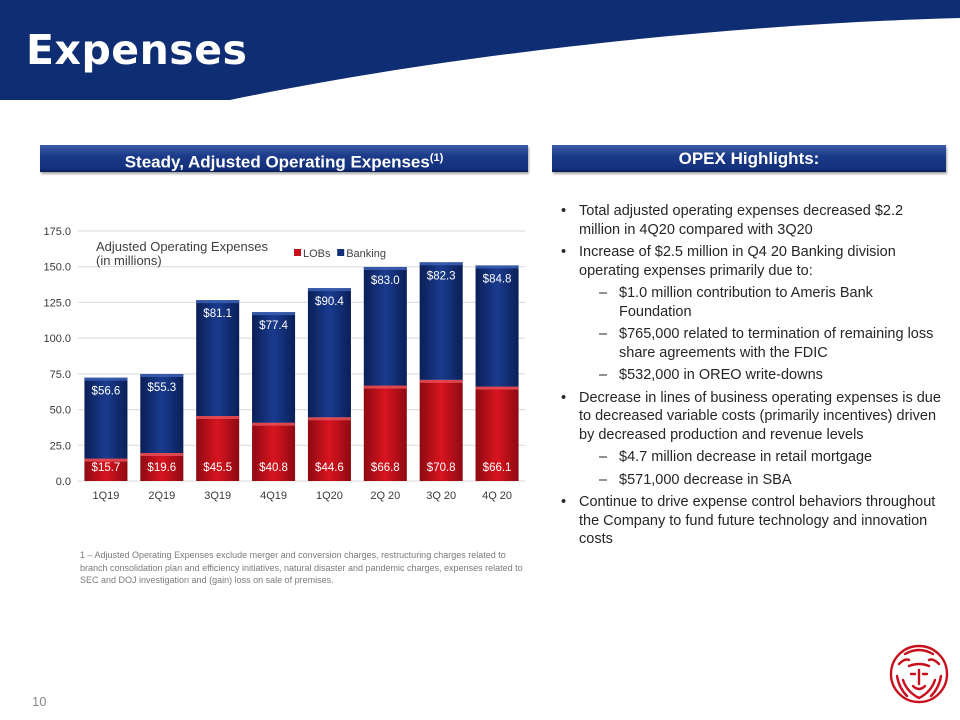 The height and width of the screenshot is (720, 960). What do you see at coordinates (329, 496) in the screenshot?
I see `x-tick-label: 1Q20` at bounding box center [329, 496].